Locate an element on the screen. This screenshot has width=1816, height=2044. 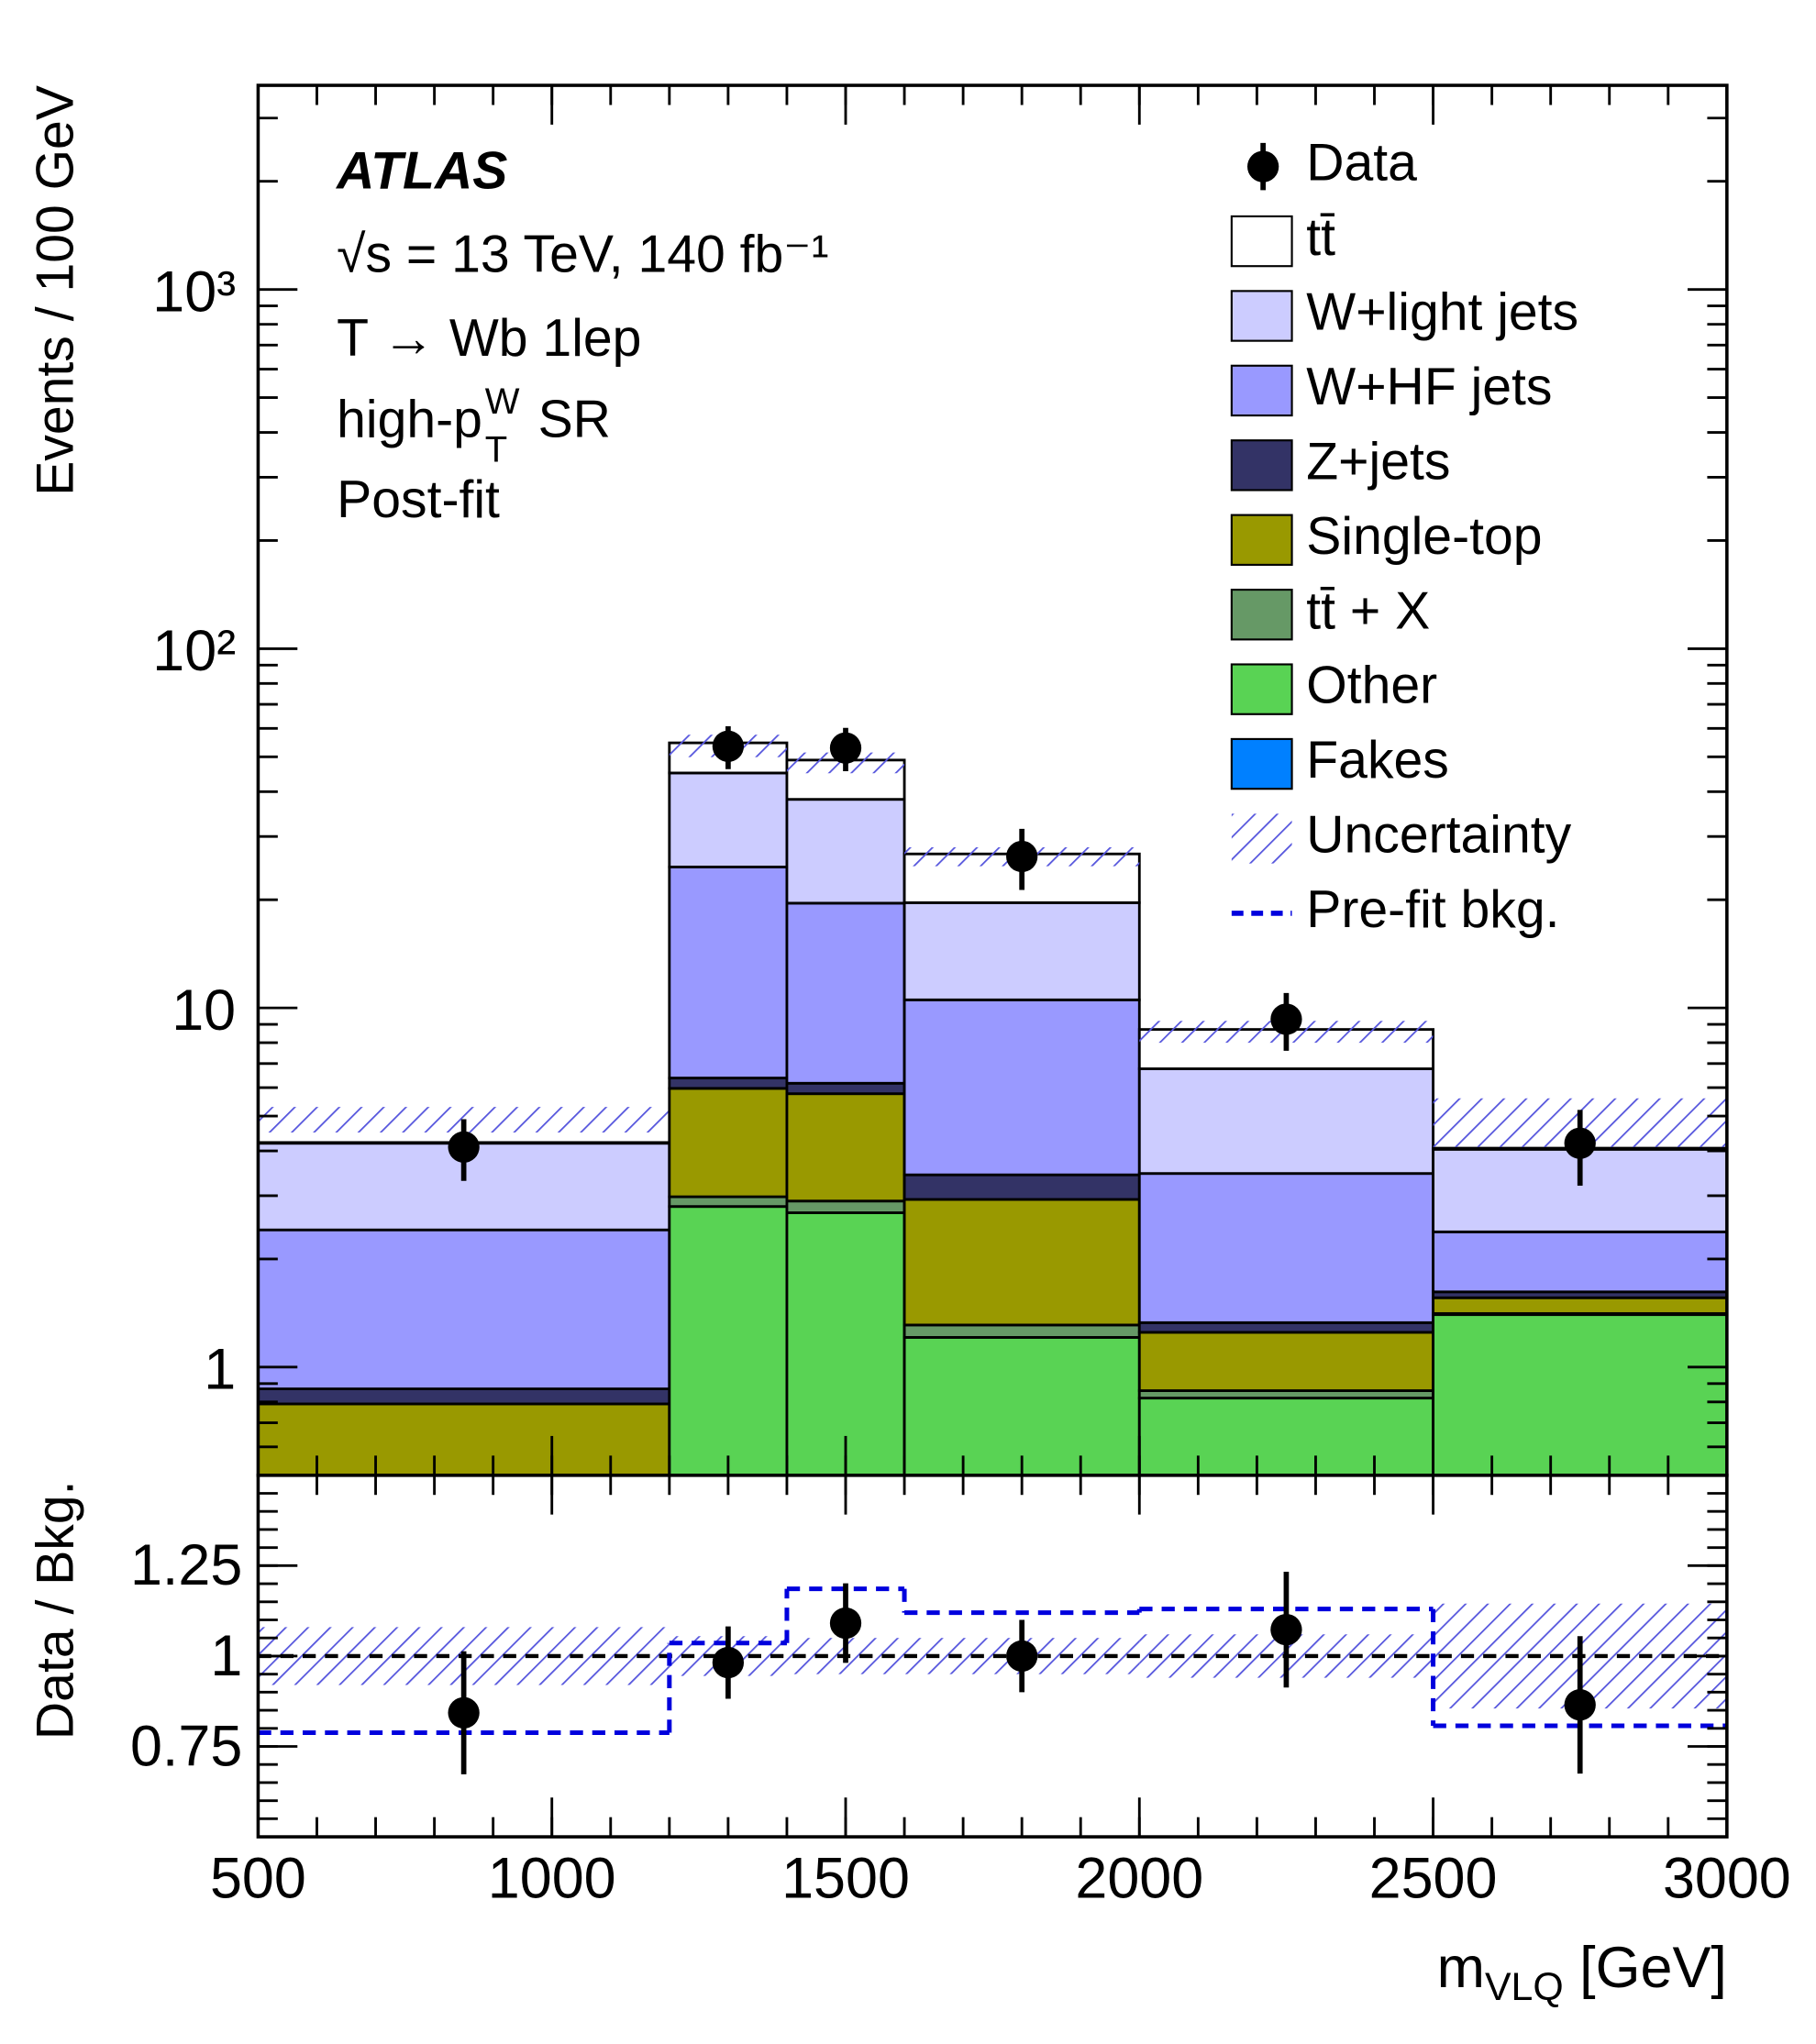
y-tick-label: 1 is located at coordinates (220, 1370).